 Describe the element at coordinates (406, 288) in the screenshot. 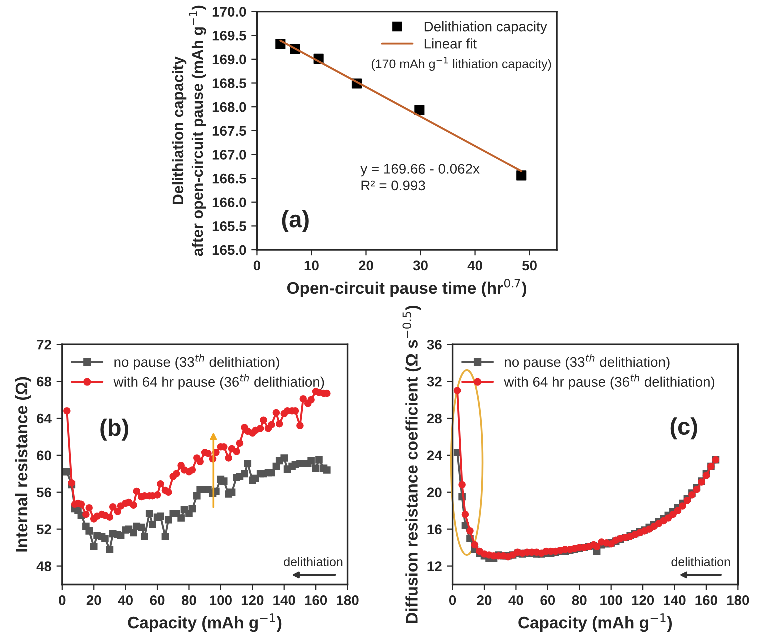

I see `x-axis-title: Open-circuit pause time (hr$^{0.7}$)` at that location.